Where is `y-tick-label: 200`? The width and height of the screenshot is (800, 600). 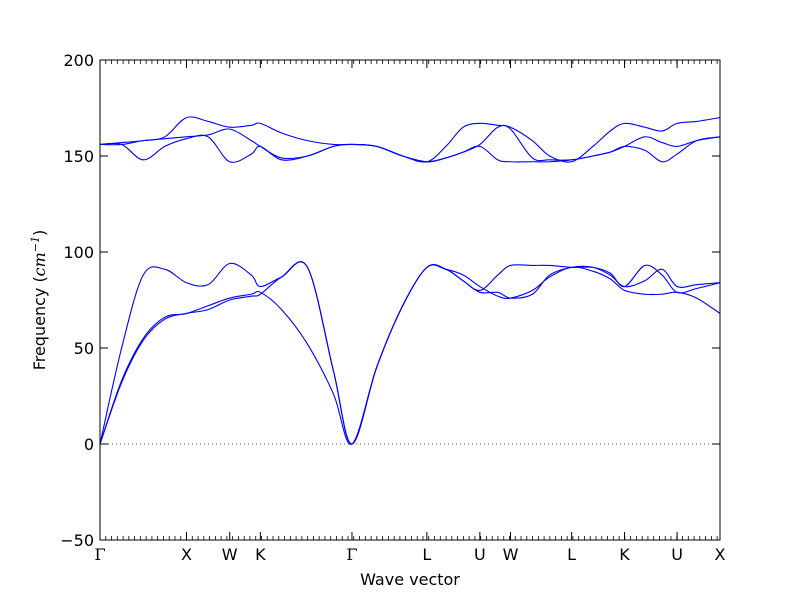 y-tick-label: 200 is located at coordinates (78, 60).